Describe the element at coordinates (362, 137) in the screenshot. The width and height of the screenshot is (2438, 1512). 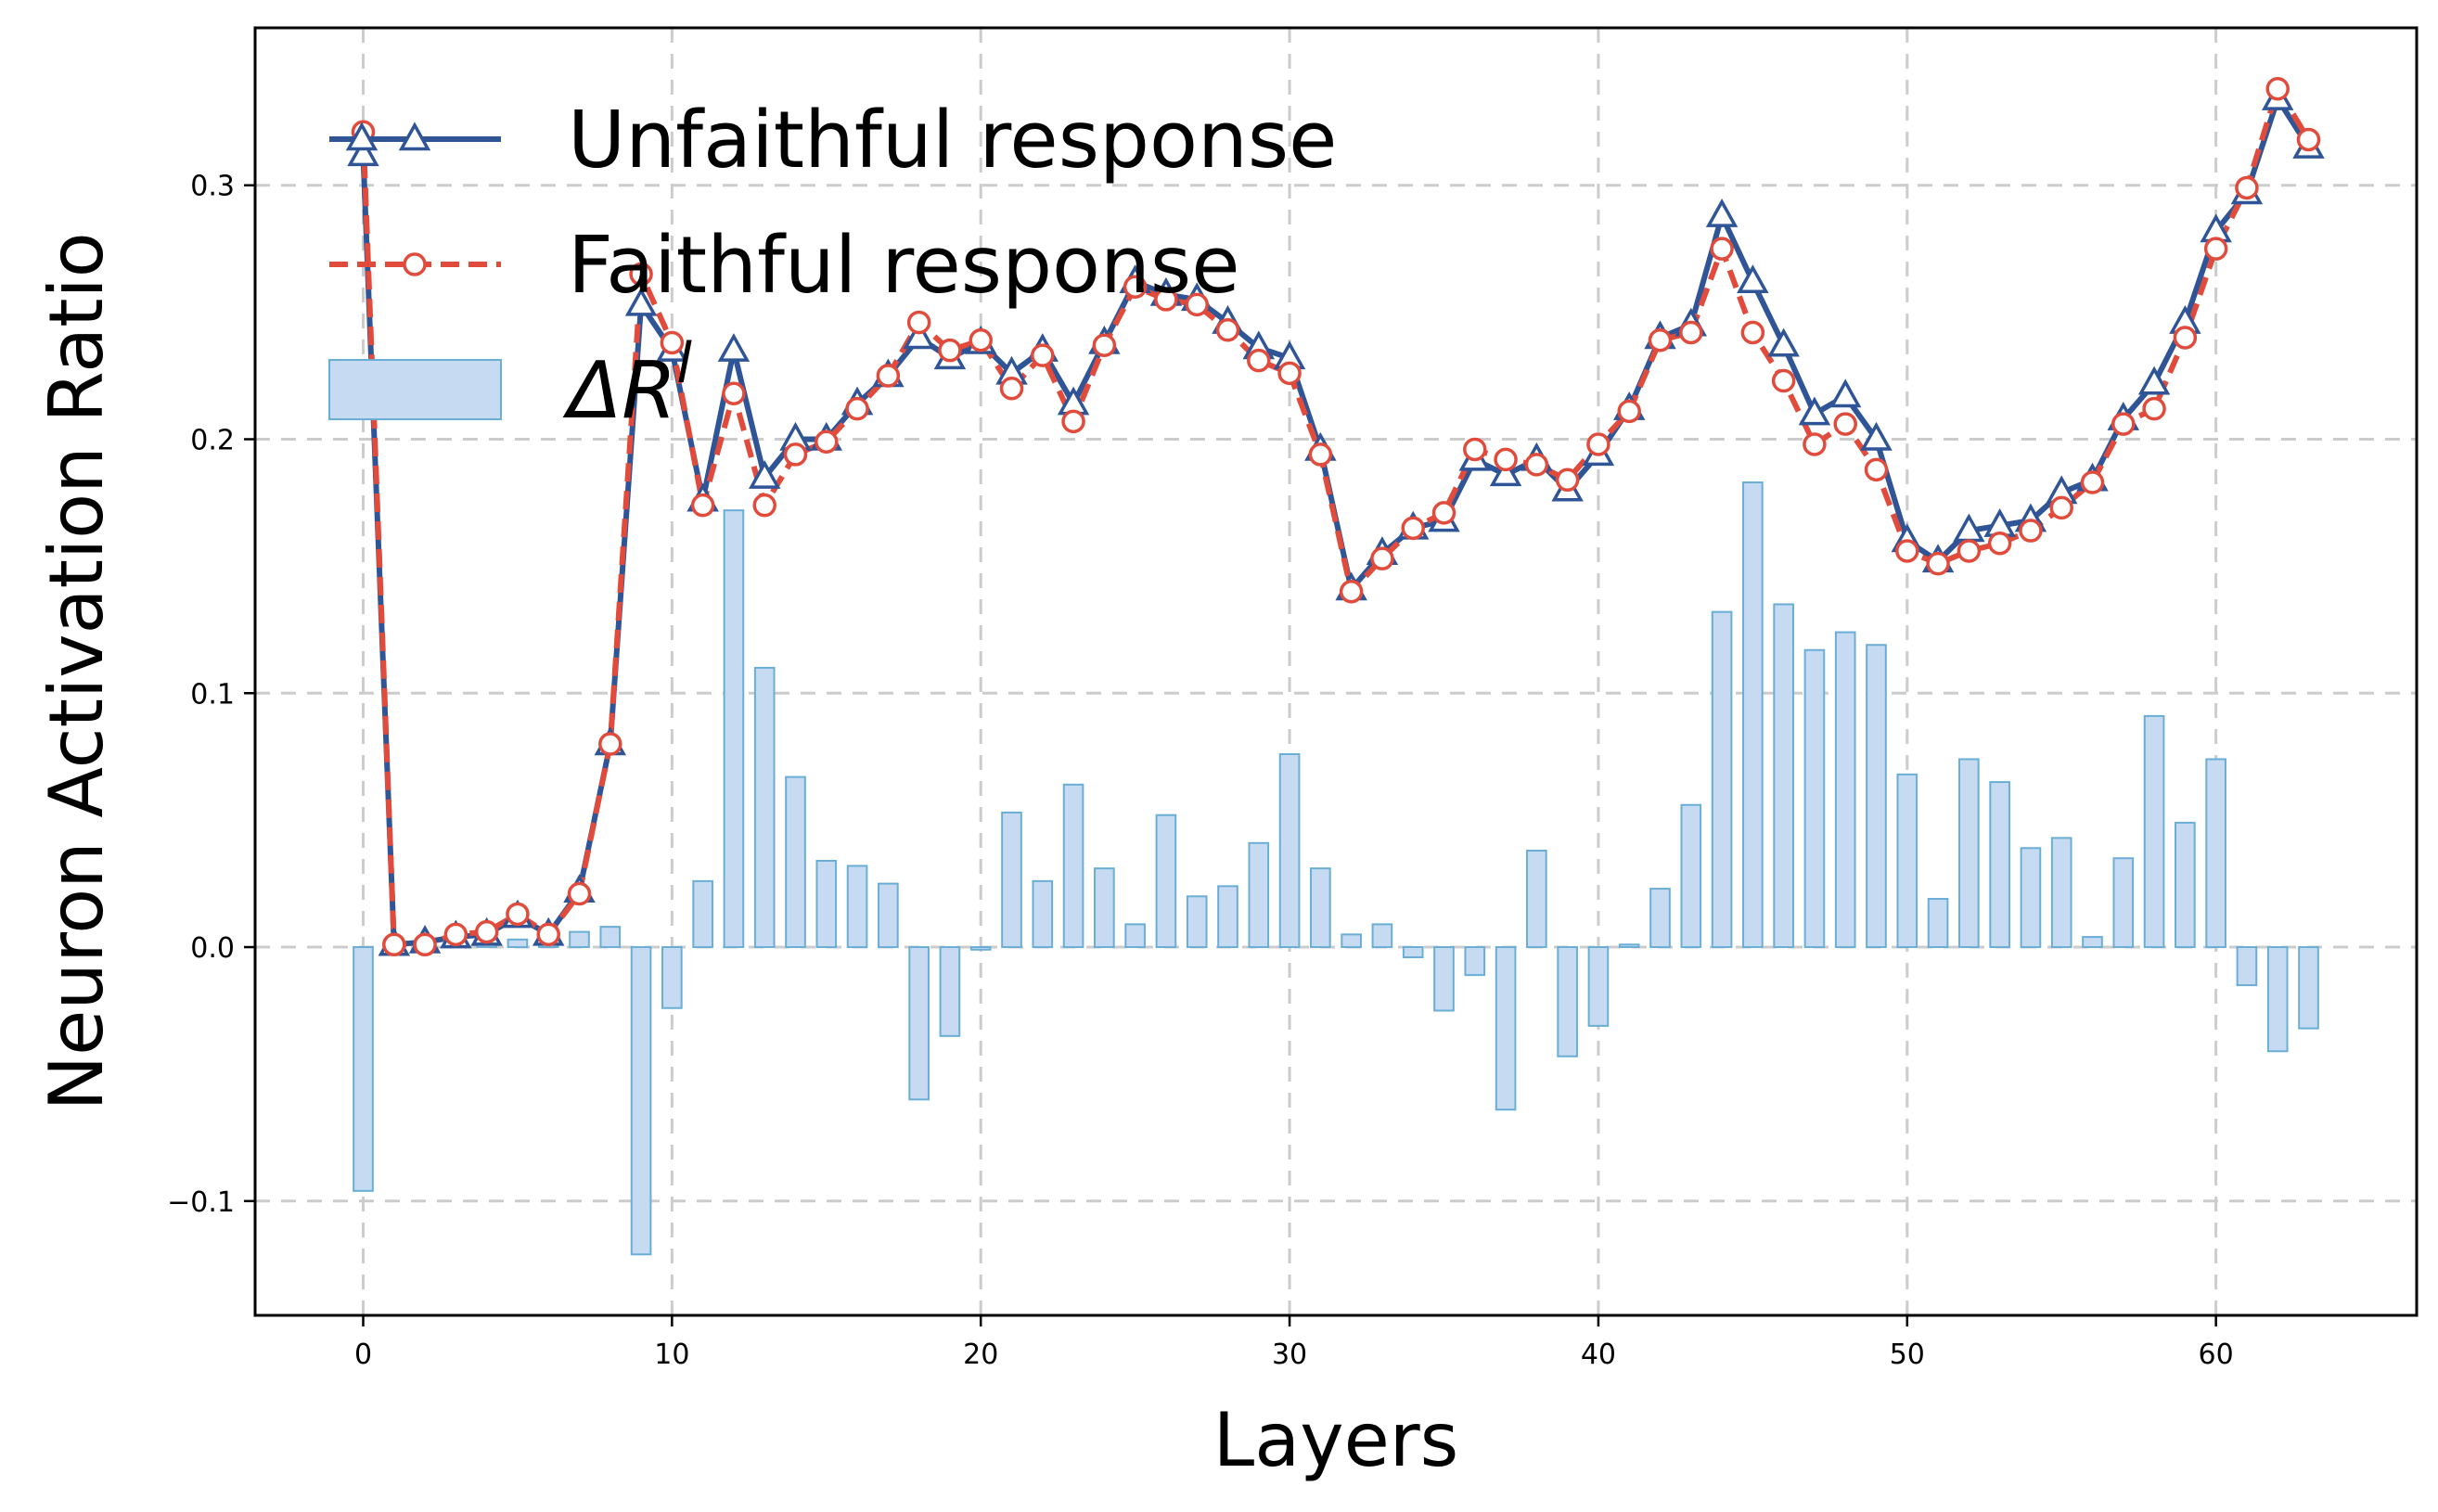
I see `legend-unfaithful-marker` at that location.